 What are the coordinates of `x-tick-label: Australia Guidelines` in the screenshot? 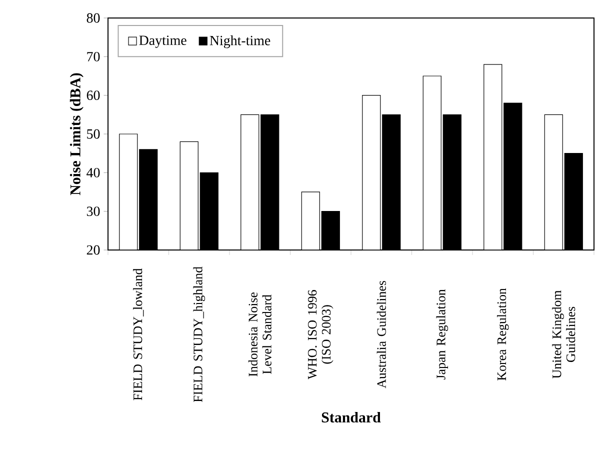 It's located at (381, 334).